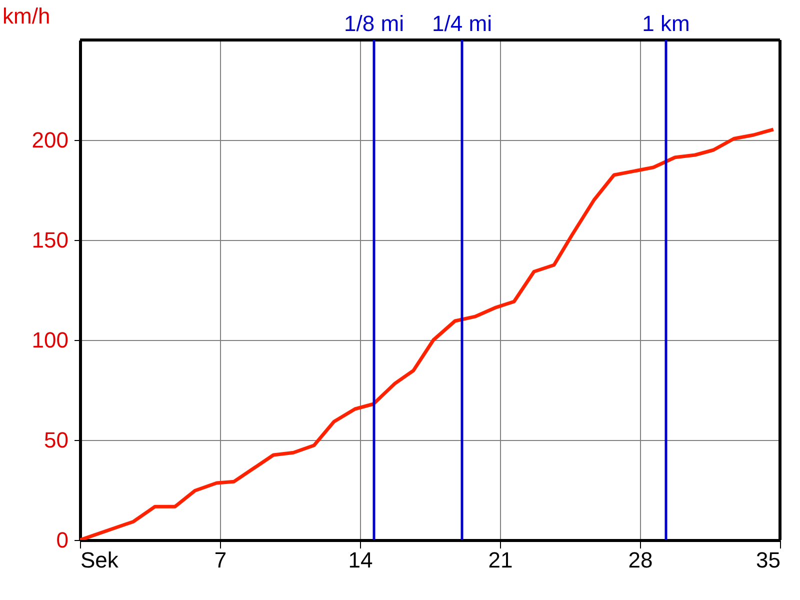 This screenshot has height=600, width=800. Describe the element at coordinates (360, 560) in the screenshot. I see `x-tick-label: 14` at that location.